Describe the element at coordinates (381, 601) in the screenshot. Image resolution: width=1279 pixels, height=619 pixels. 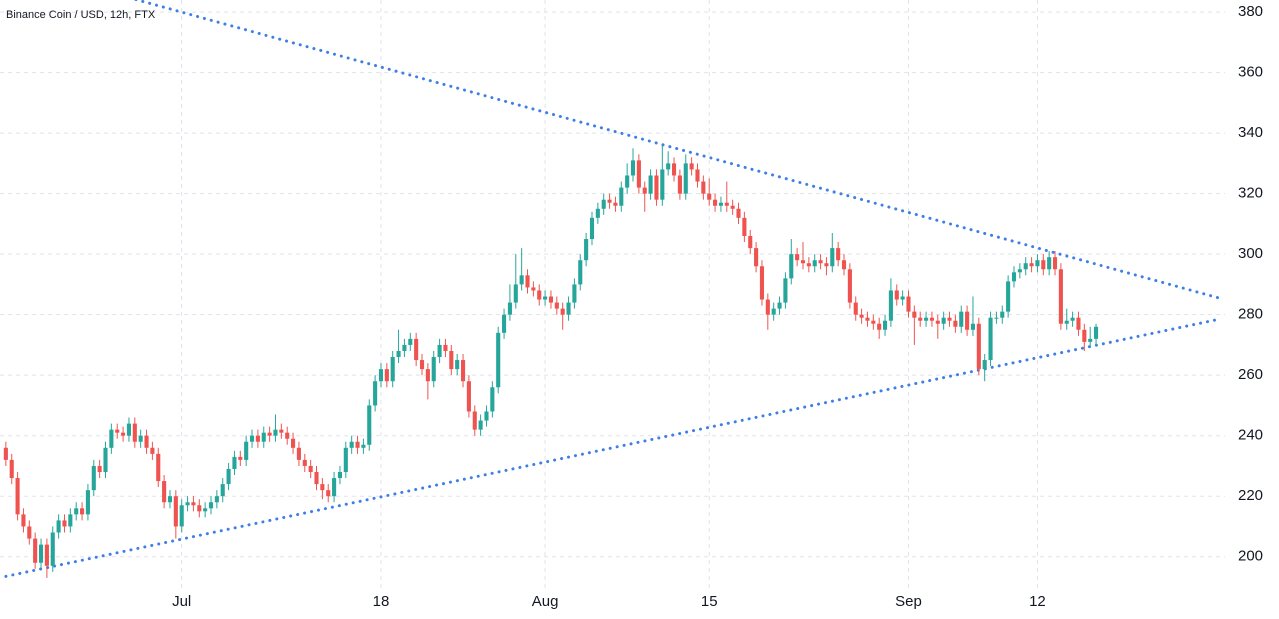
I see `x-tick-label: 18` at that location.